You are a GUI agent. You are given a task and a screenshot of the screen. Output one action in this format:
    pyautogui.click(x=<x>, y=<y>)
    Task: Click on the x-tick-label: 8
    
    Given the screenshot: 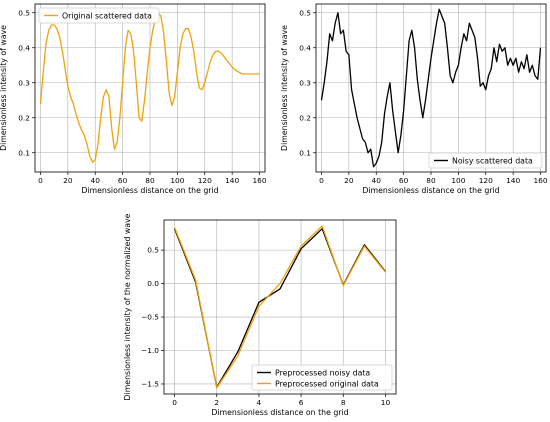 What is the action you would take?
    pyautogui.click(x=343, y=402)
    